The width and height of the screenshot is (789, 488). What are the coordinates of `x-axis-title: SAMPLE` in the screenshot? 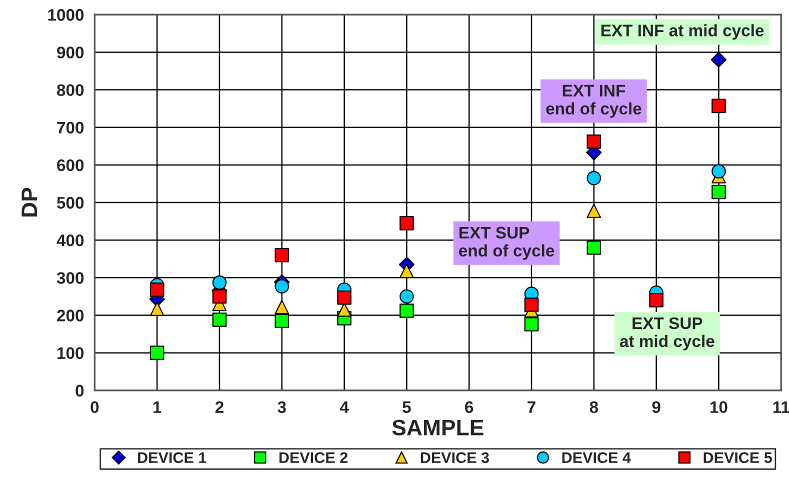 It's located at (438, 428).